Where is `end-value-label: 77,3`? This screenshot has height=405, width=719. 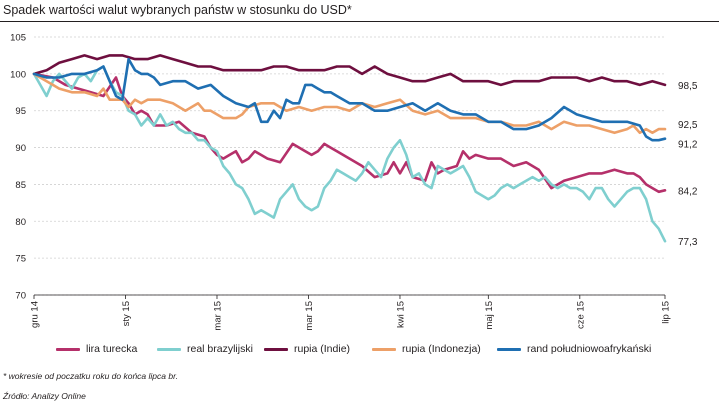 end-value-label: 77,3 is located at coordinates (688, 242).